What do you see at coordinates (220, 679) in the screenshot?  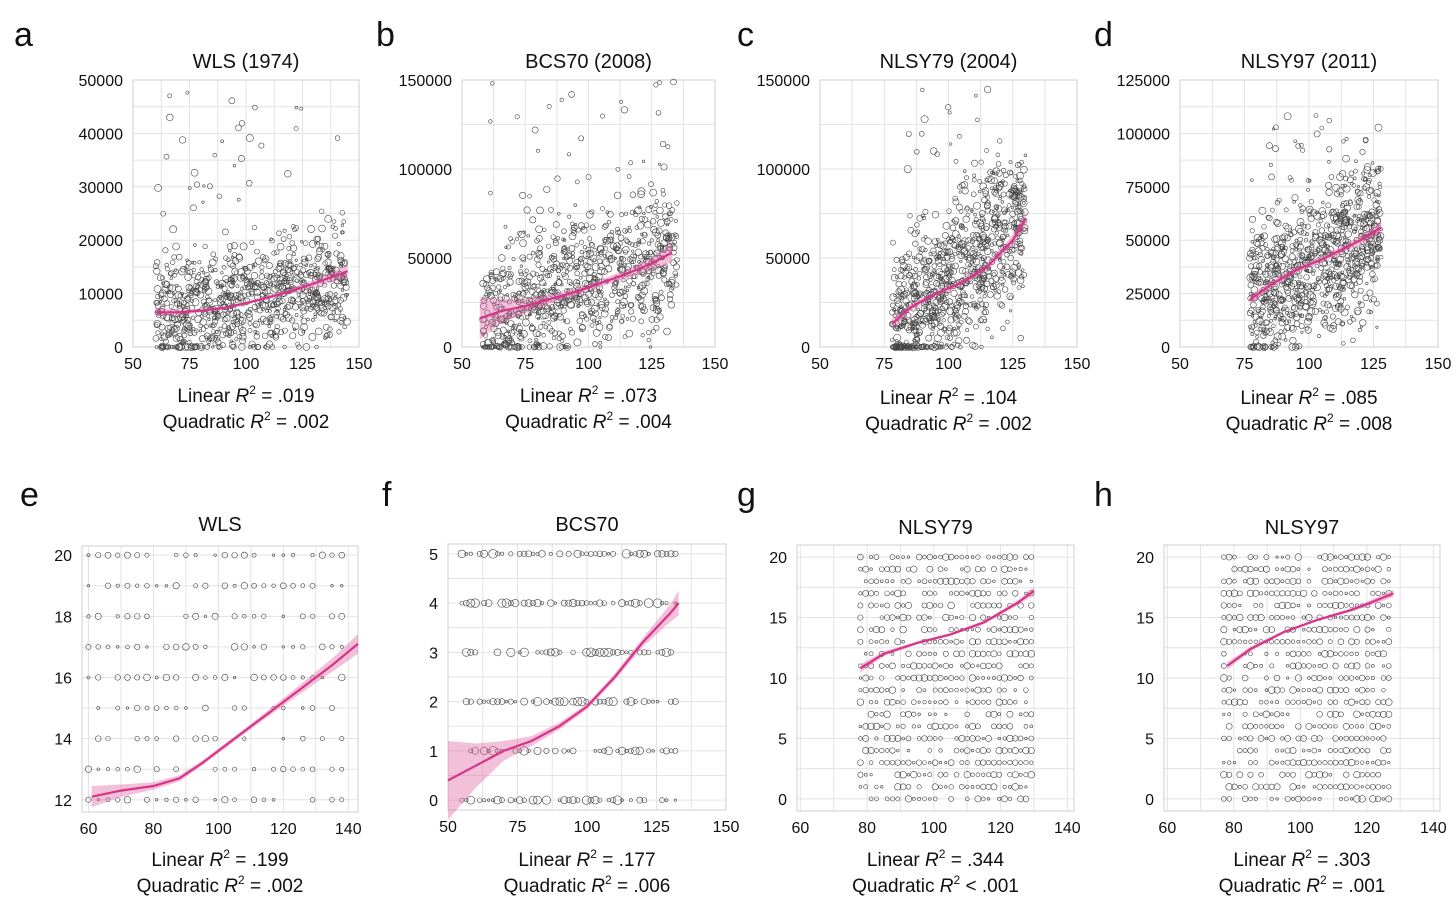 I see `plot-frame` at bounding box center [220, 679].